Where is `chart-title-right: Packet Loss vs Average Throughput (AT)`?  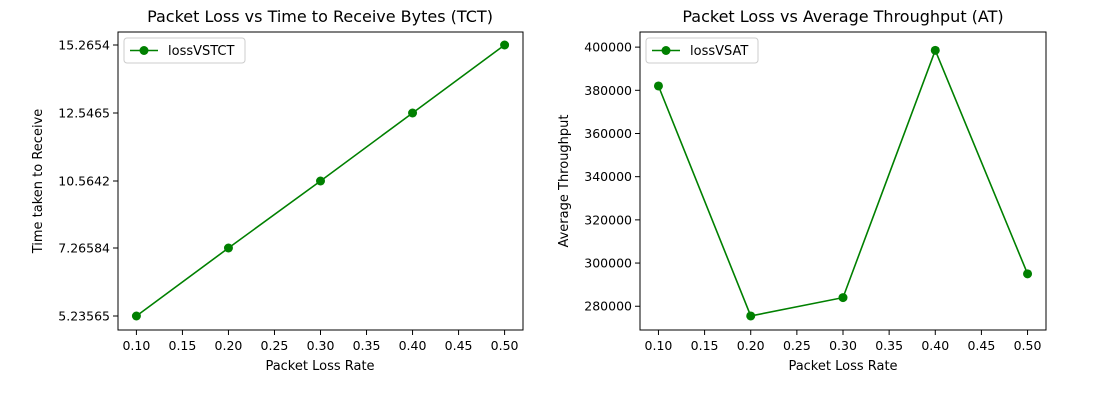
chart-title-right: Packet Loss vs Average Throughput (AT) is located at coordinates (842, 16).